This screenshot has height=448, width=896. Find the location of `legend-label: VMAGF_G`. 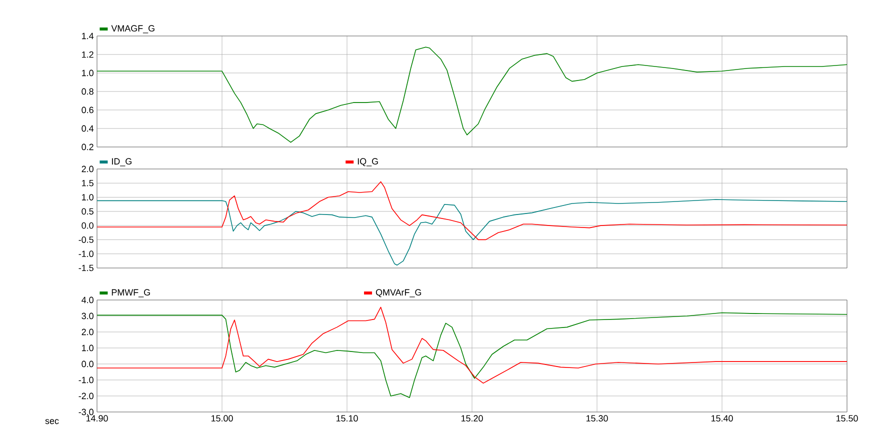

legend-label: VMAGF_G is located at coordinates (132, 29).